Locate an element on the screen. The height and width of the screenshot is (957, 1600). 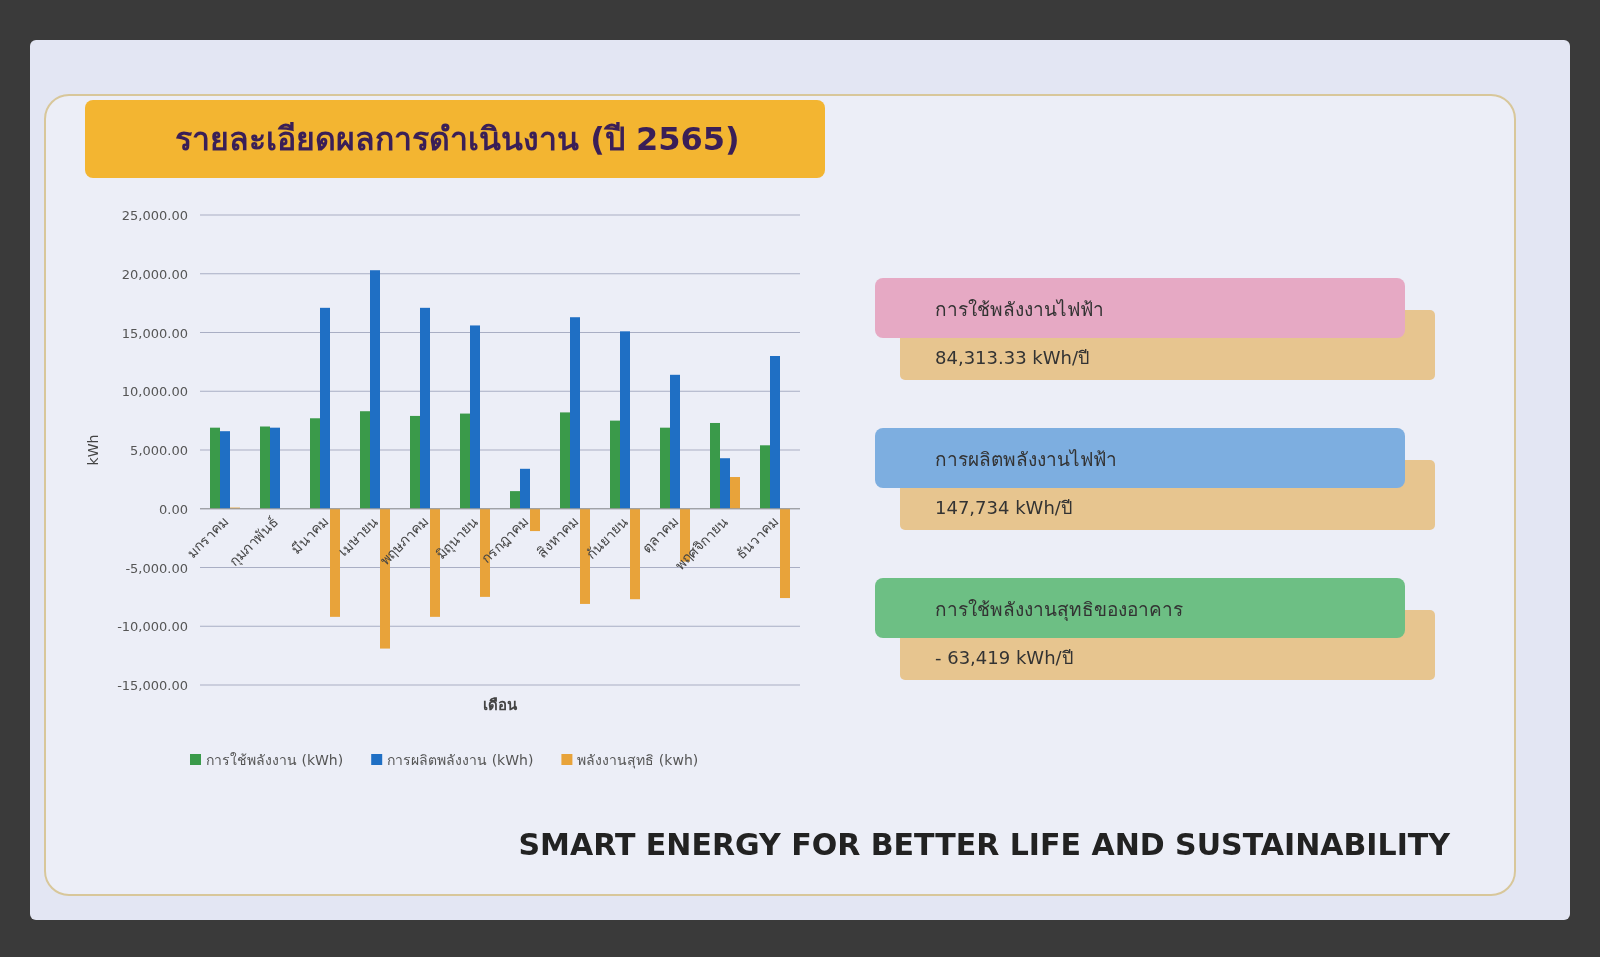
y-tick-label: 20,000.00 is located at coordinates (154, 274).